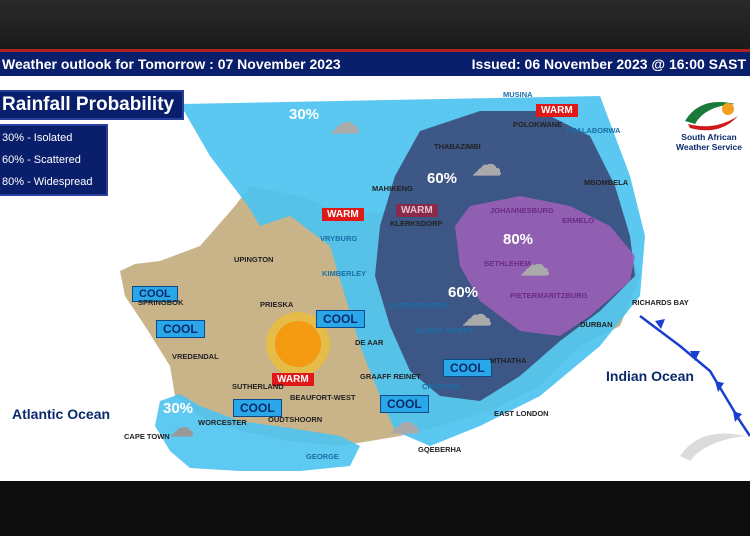 The height and width of the screenshot is (536, 750). I want to click on city-label: DURBAN, so click(596, 324).